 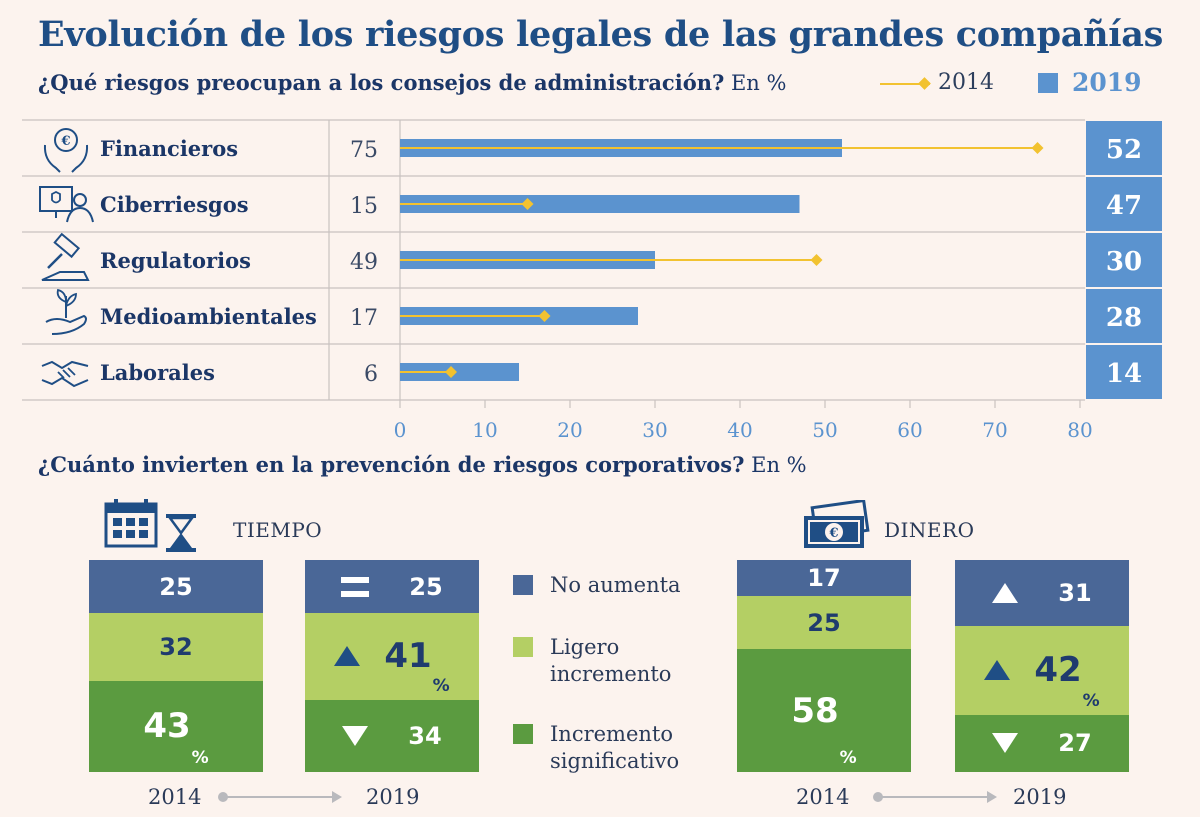 I want to click on year-label-tiempo-2019: 2019, so click(x=393, y=797).